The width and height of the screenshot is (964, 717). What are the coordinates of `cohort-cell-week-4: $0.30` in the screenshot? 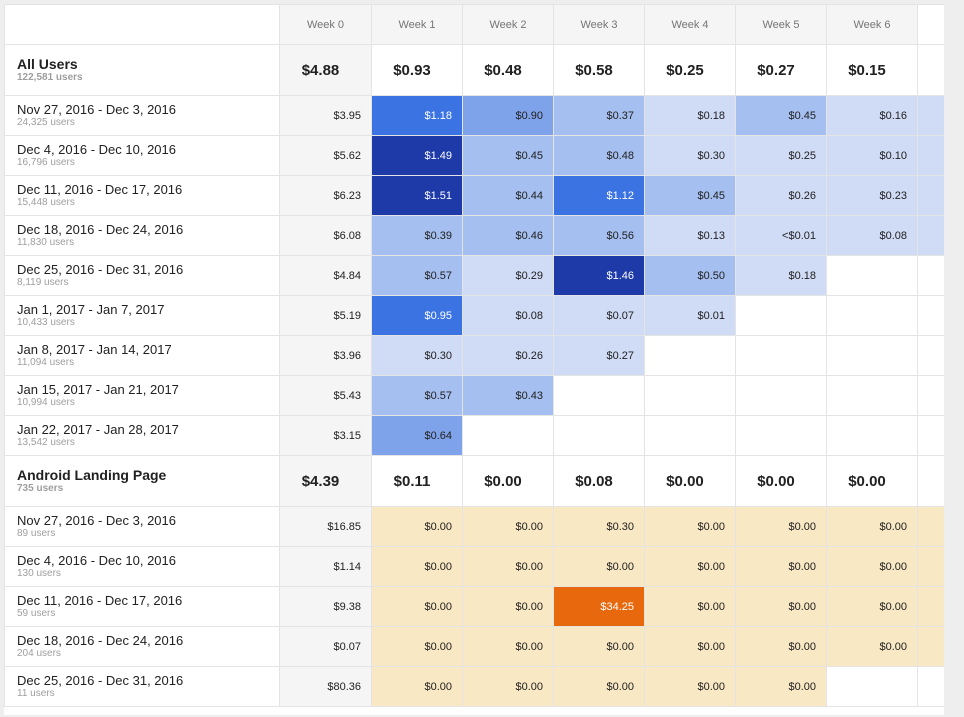 It's located at (690, 155).